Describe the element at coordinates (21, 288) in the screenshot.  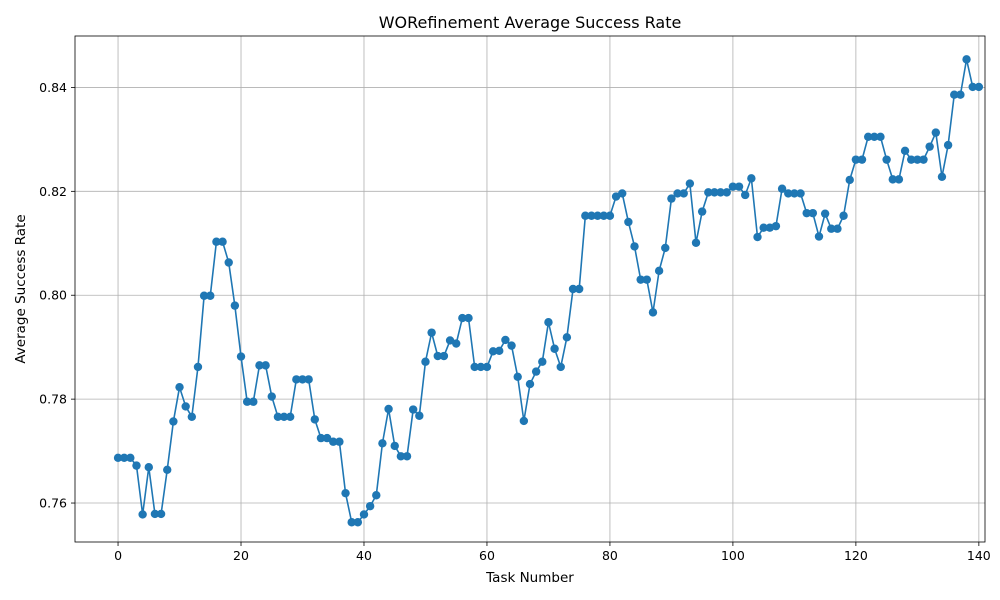
I see `y-axis-label: Average Success Rate` at that location.